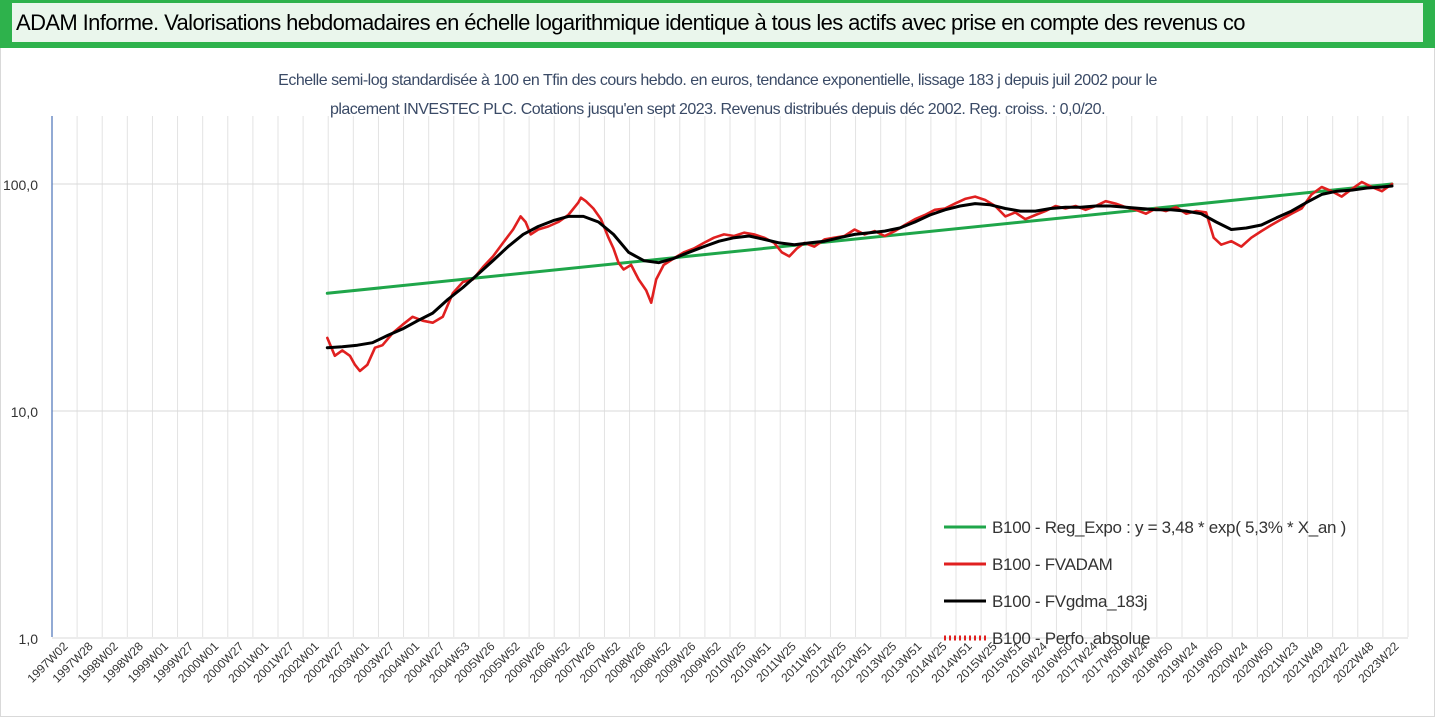 The width and height of the screenshot is (1435, 718). Describe the element at coordinates (1052, 564) in the screenshot. I see `legend-label-2: B100 - FVADAM` at that location.